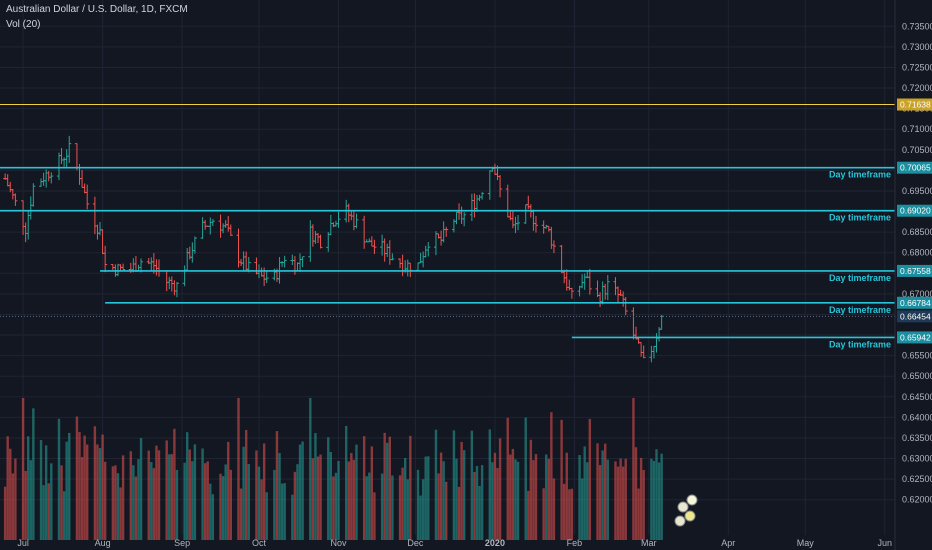 The width and height of the screenshot is (932, 550). I want to click on last-price-tag, so click(914, 316).